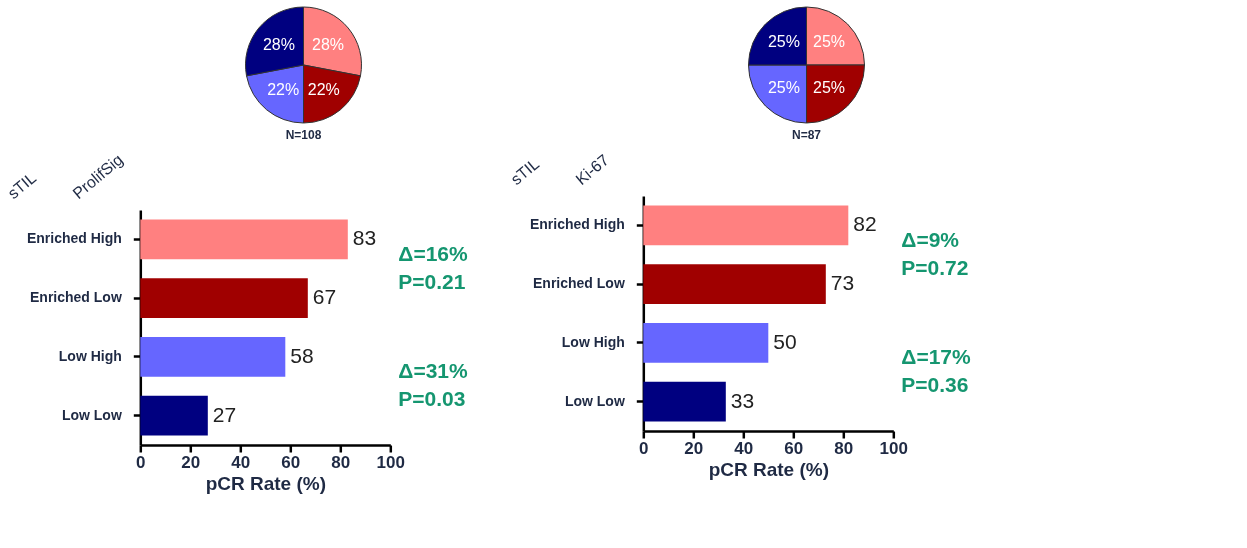 This screenshot has width=1247, height=548. What do you see at coordinates (224, 414) in the screenshot?
I see `data-label: 27` at bounding box center [224, 414].